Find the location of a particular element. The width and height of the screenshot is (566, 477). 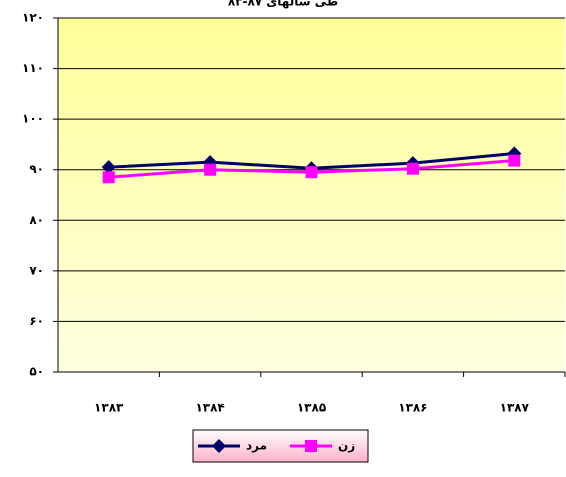

y-tick-label: ۶۰ is located at coordinates (36, 321).